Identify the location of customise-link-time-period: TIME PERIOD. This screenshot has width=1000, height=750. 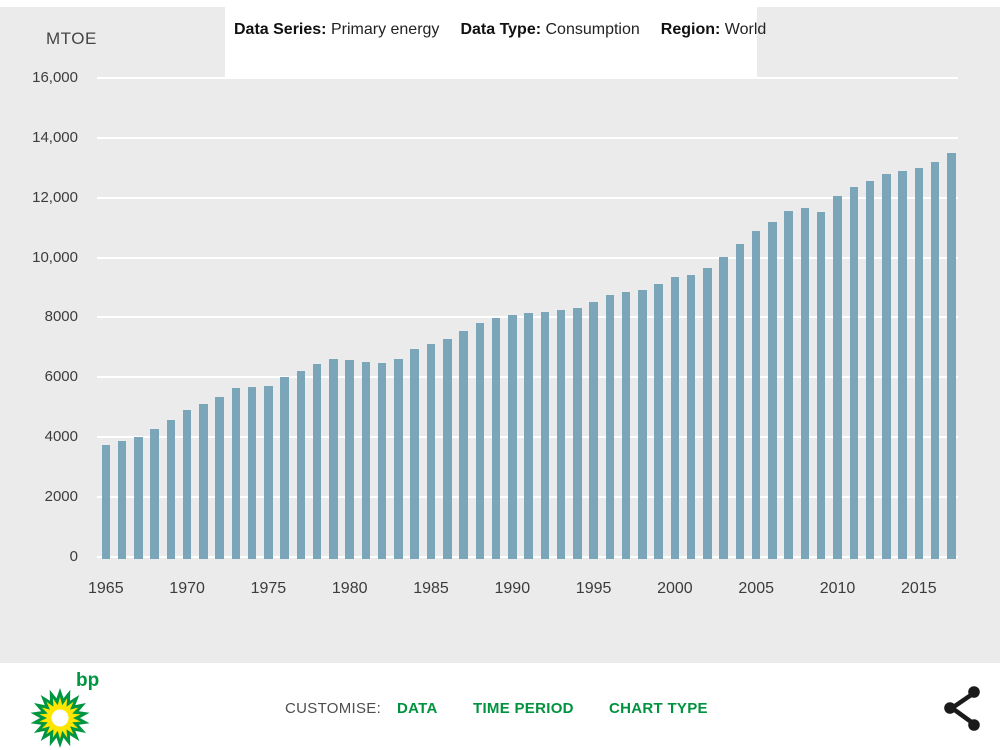
(523, 708).